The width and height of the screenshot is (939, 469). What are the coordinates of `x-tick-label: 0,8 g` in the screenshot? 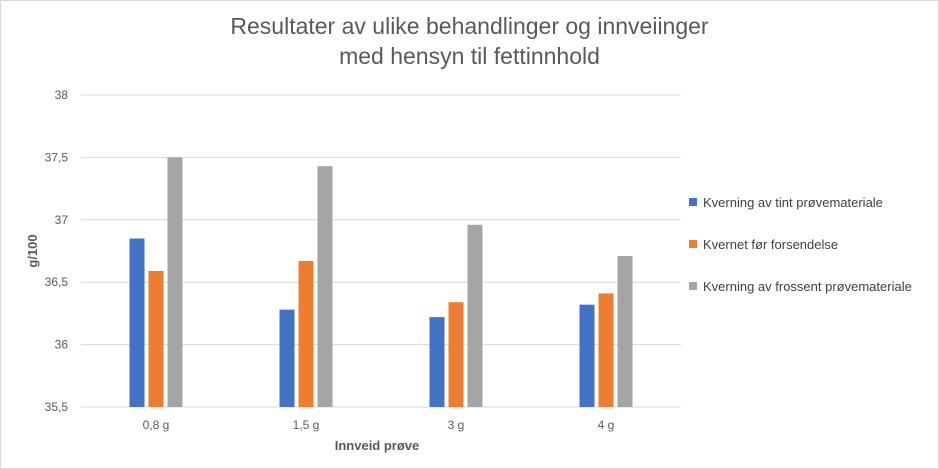 It's located at (156, 425).